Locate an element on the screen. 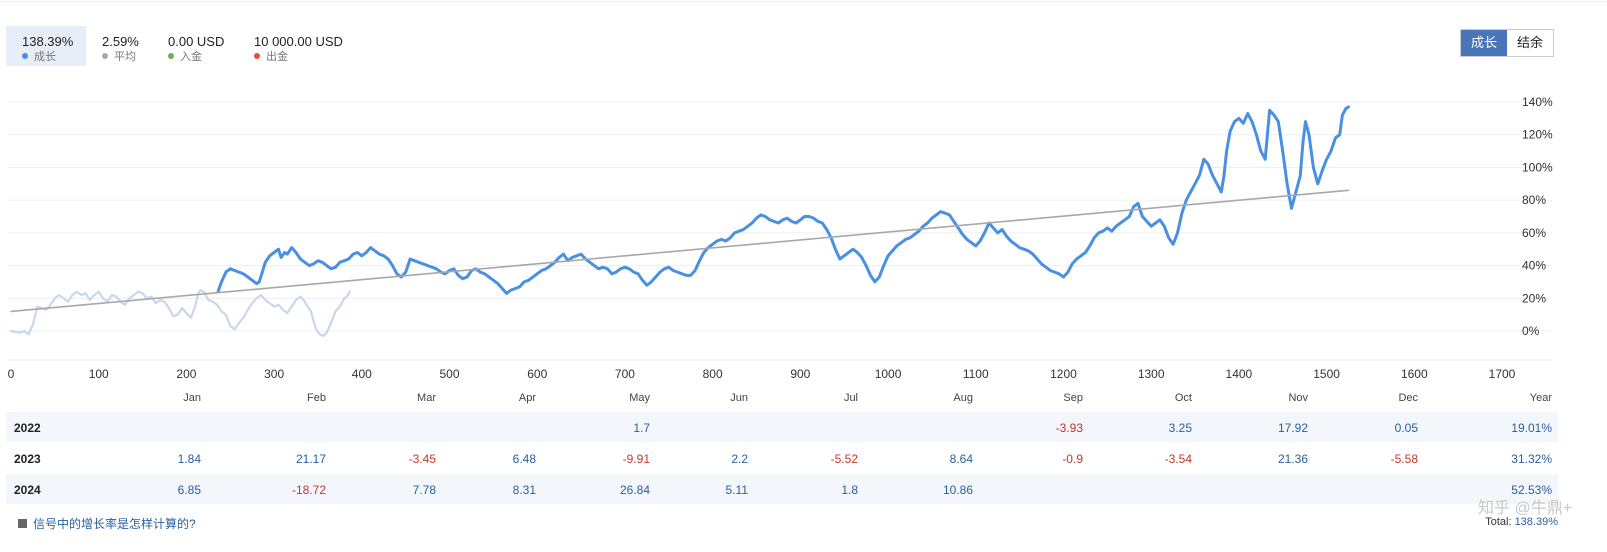  view-toggle: 成长 结余 is located at coordinates (1507, 43).